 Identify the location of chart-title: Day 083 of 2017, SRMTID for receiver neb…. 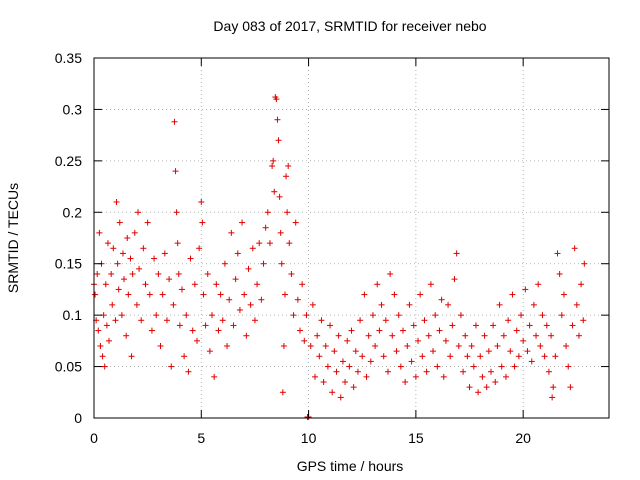
(349, 26).